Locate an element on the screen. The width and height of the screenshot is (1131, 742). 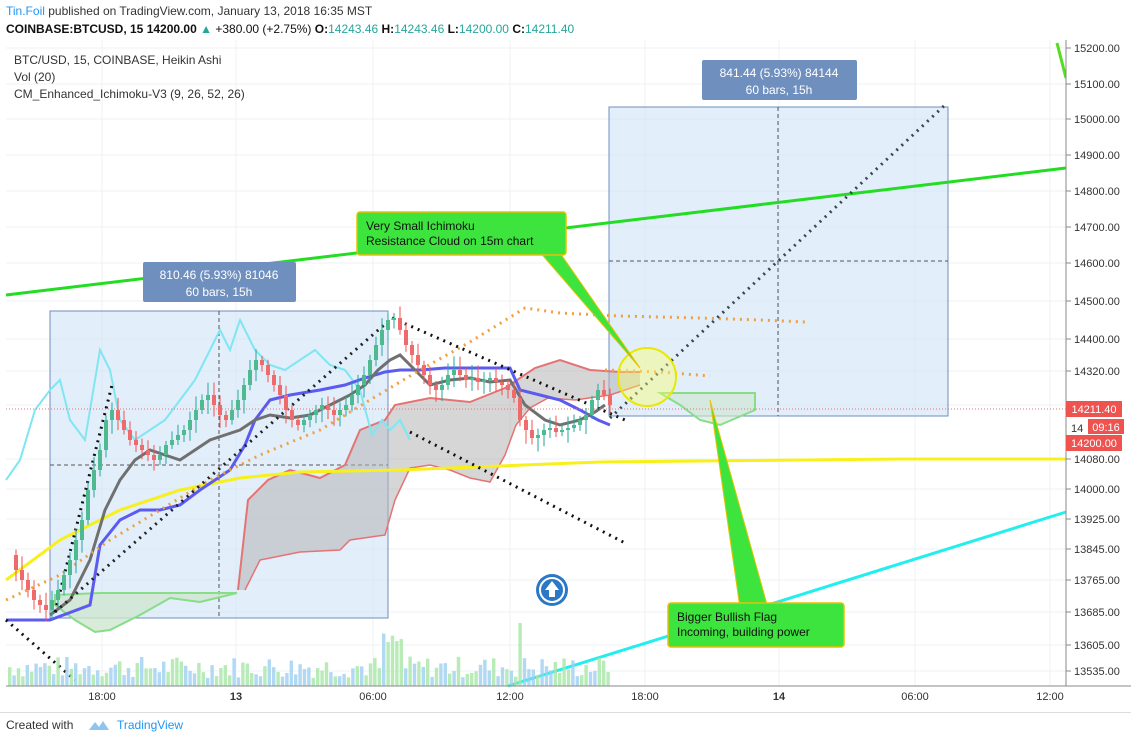
legend-ichimoku: CM_Enhanced_Ichimoku-V3 (9, 26, 52, 26) is located at coordinates (129, 94).